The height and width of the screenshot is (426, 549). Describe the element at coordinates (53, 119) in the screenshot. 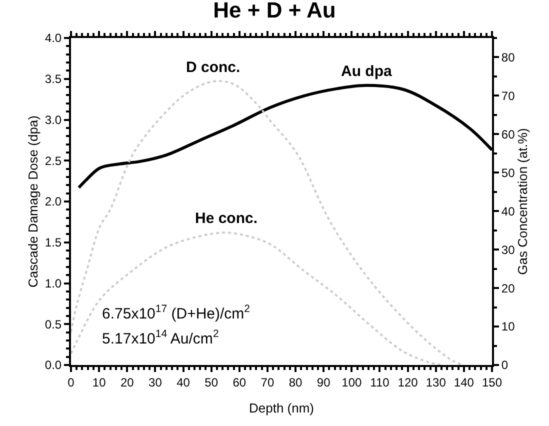

I see `y-tick-label: 3.0` at that location.